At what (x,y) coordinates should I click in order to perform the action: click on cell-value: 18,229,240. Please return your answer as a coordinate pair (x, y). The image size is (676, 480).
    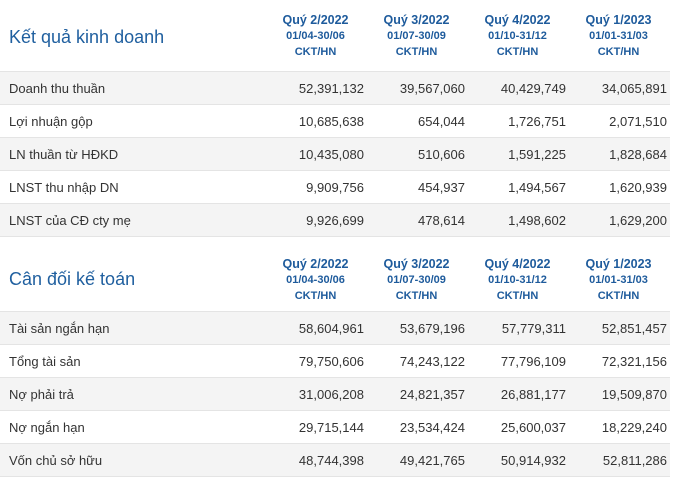
    Looking at the image, I should click on (634, 427).